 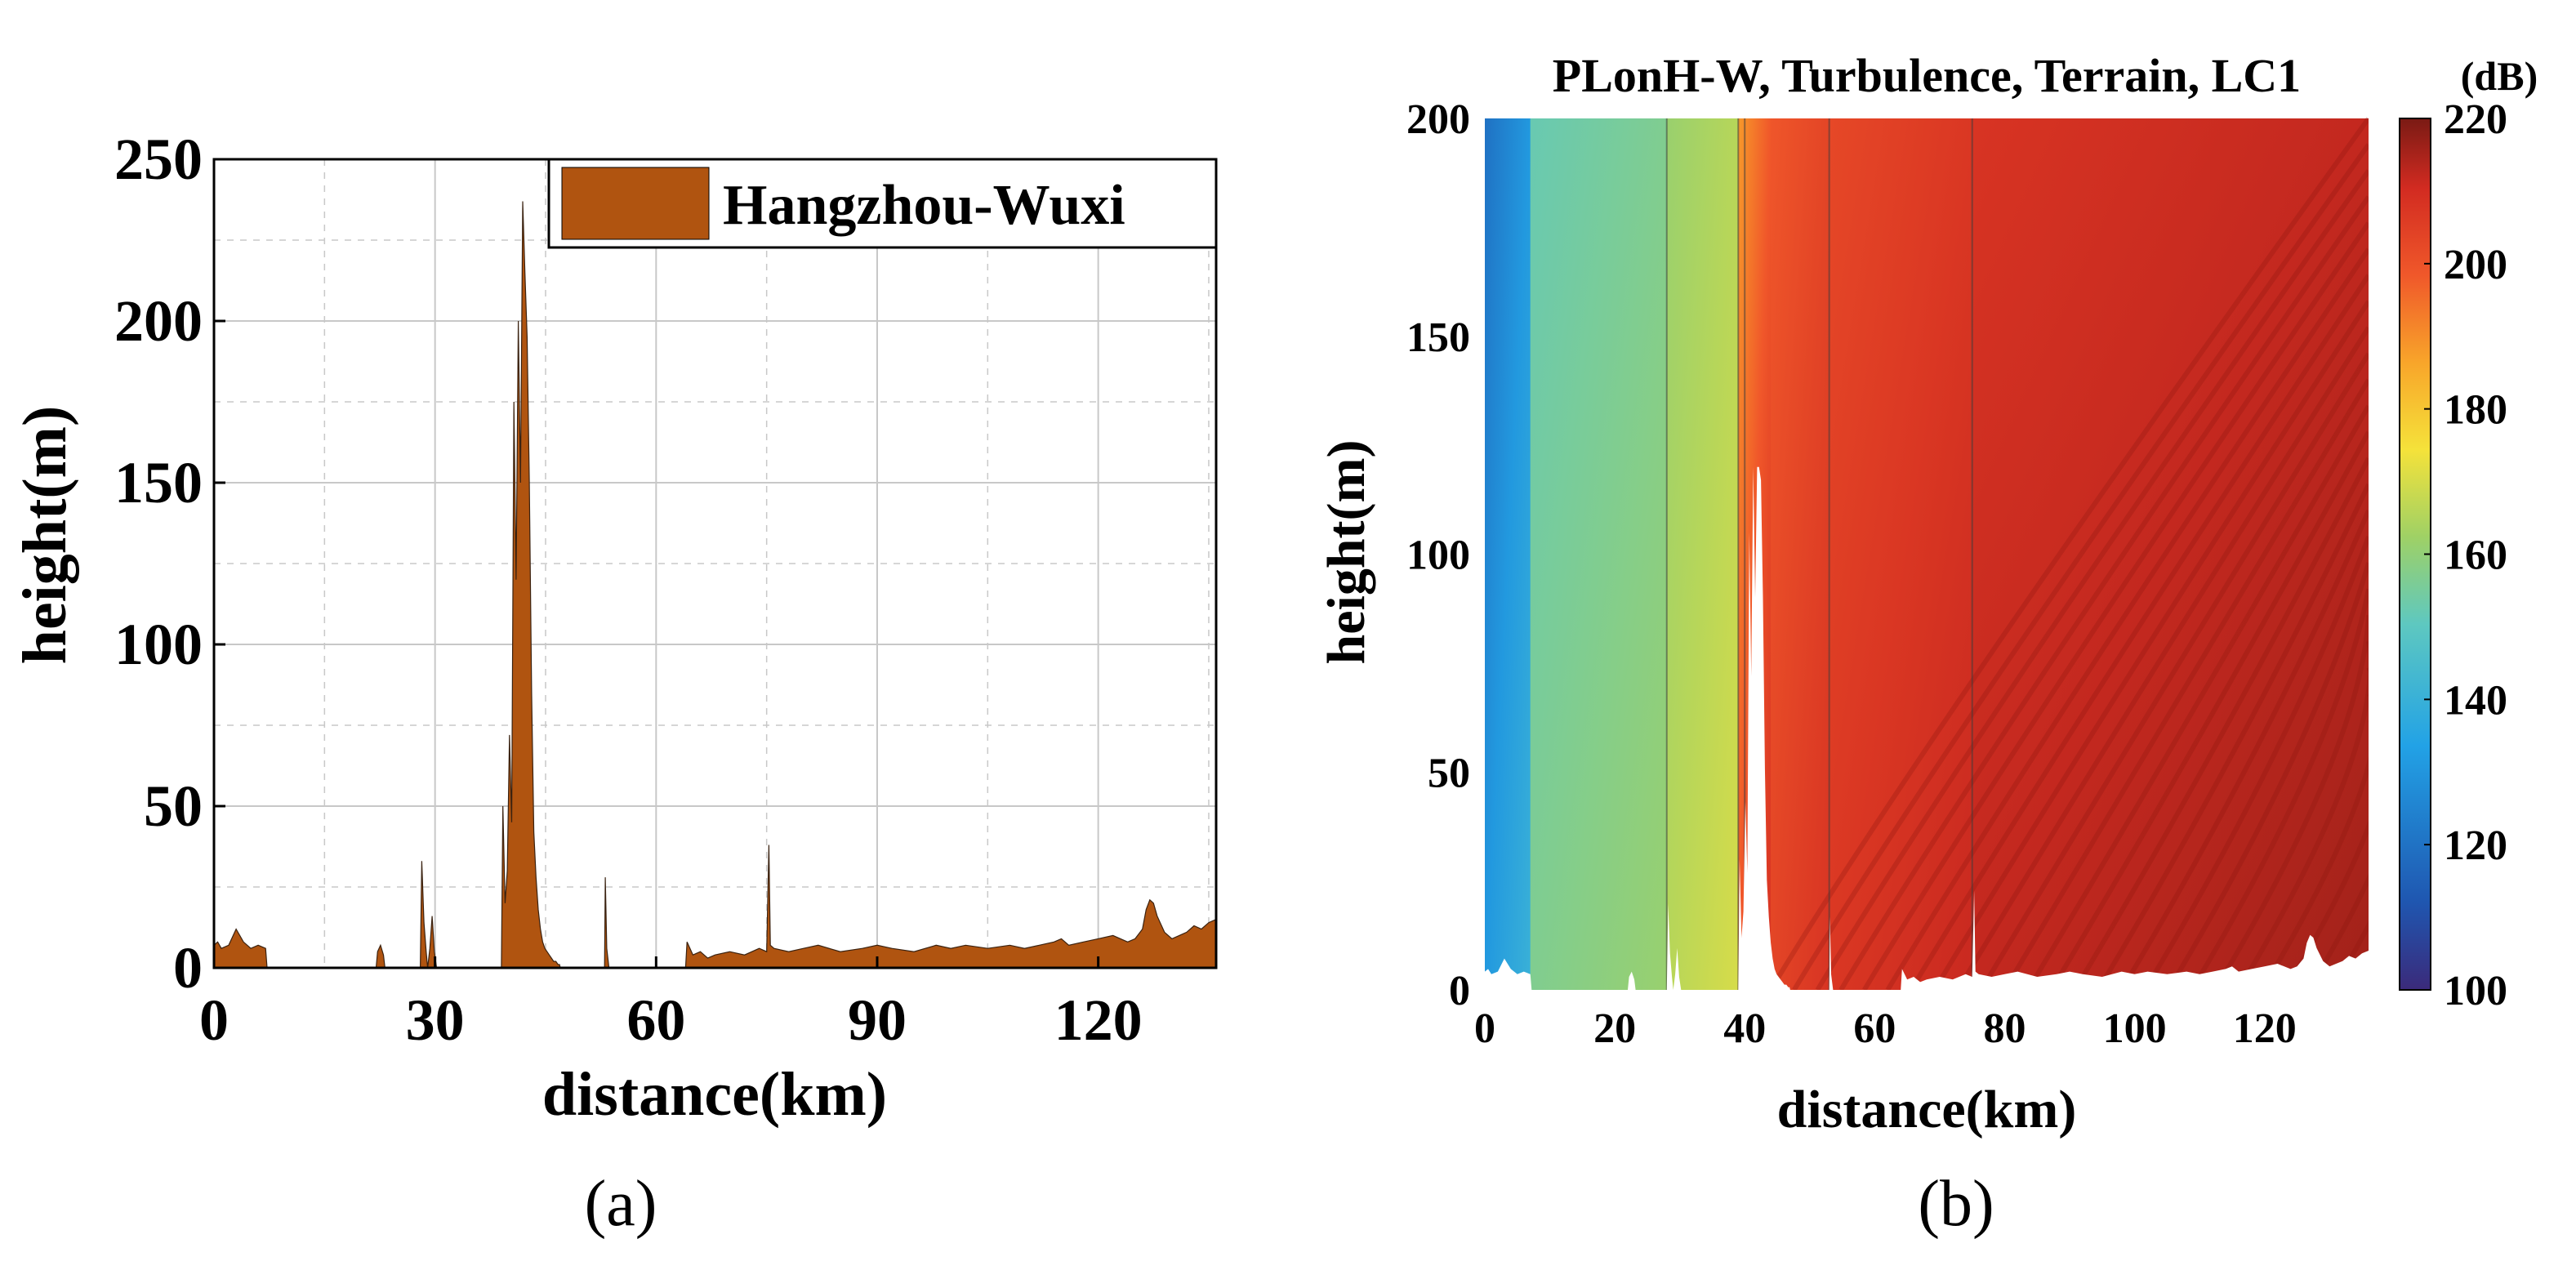 What do you see at coordinates (1484, 1028) in the screenshot?
I see `panel-b-x-tick-label: 0` at bounding box center [1484, 1028].